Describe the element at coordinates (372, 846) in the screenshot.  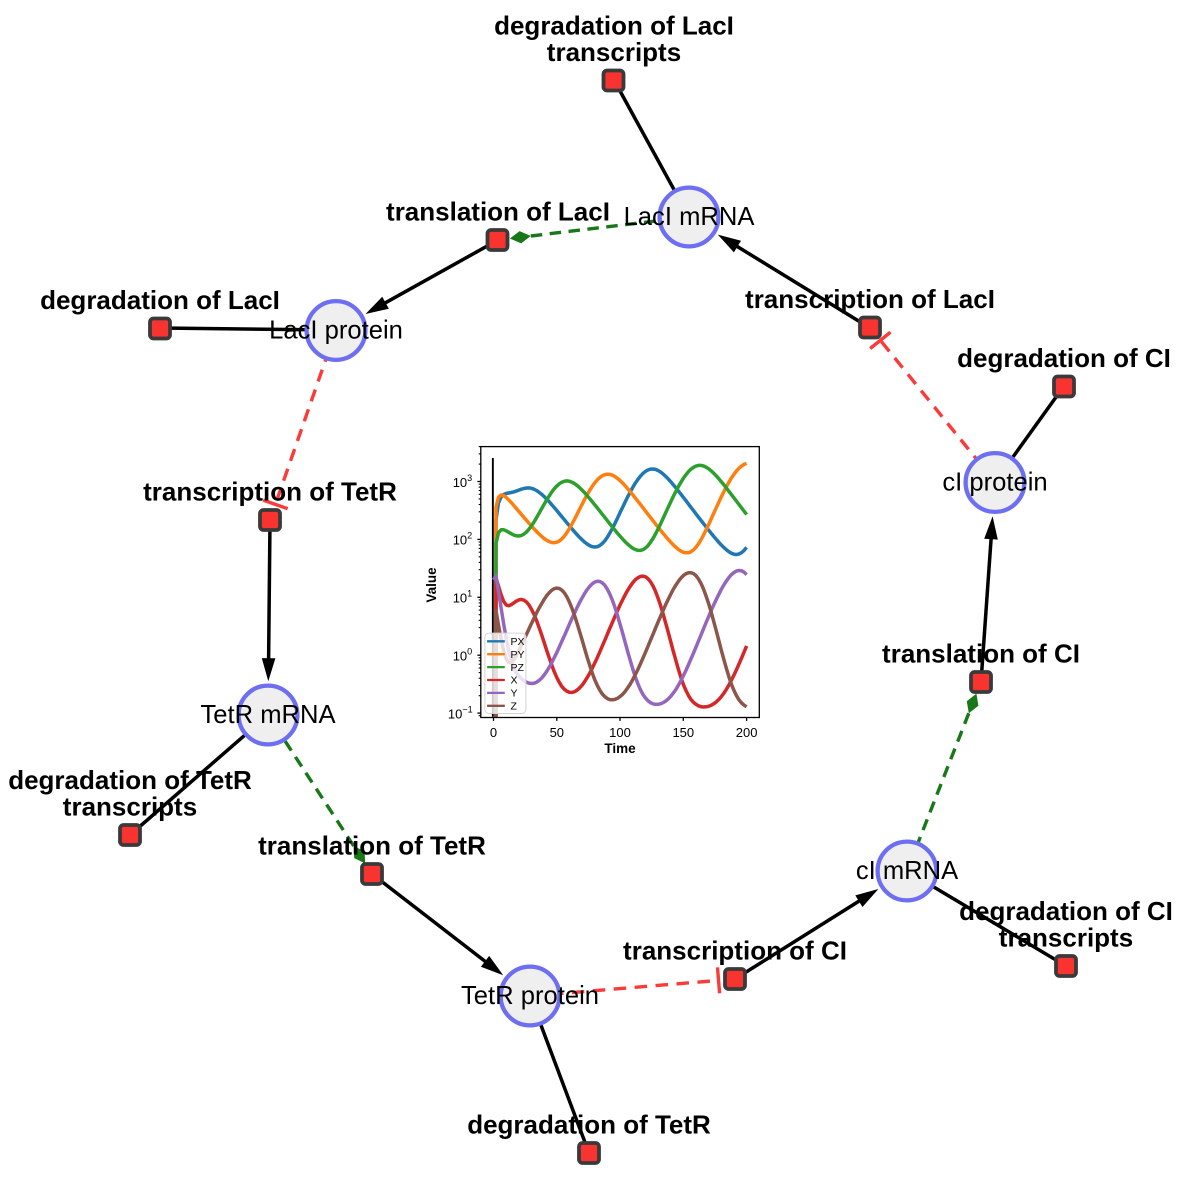
I see `svg-text: translation of TetR` at that location.